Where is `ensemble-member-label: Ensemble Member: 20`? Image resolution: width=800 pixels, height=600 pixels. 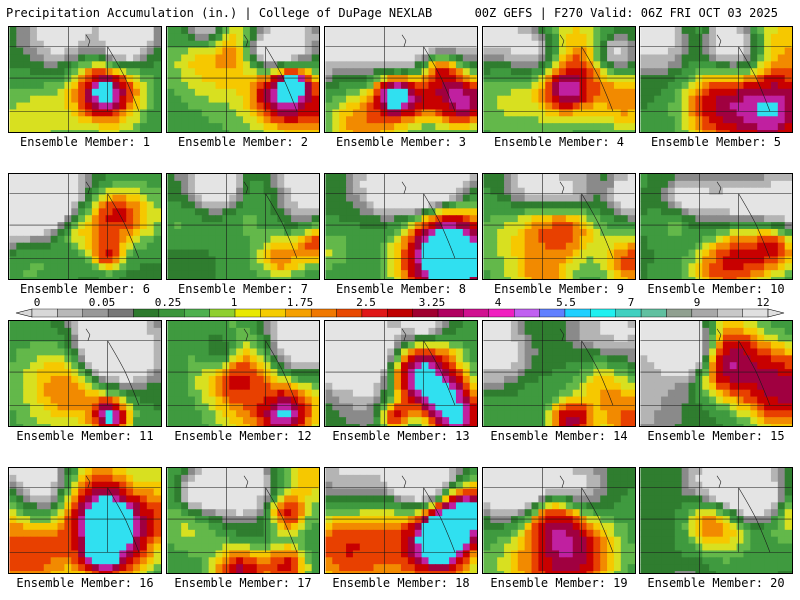 ensemble-member-label: Ensemble Member: 20 is located at coordinates (716, 583).